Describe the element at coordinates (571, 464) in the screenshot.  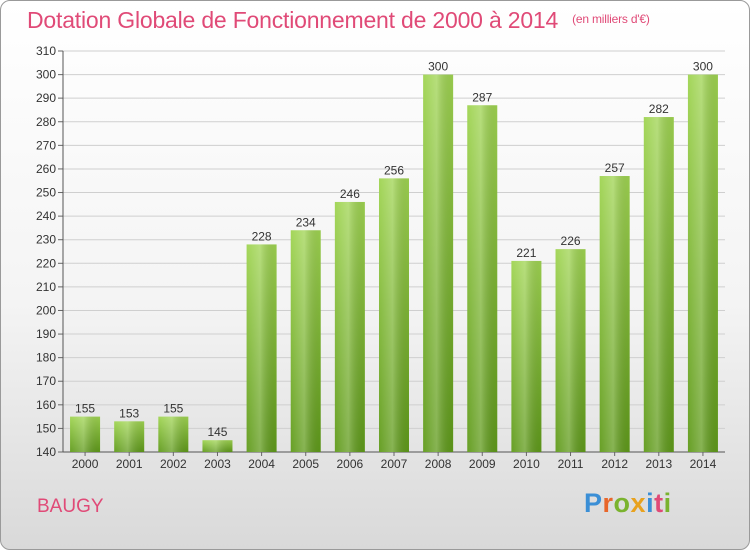
I see `x-tick-label: 2011` at that location.